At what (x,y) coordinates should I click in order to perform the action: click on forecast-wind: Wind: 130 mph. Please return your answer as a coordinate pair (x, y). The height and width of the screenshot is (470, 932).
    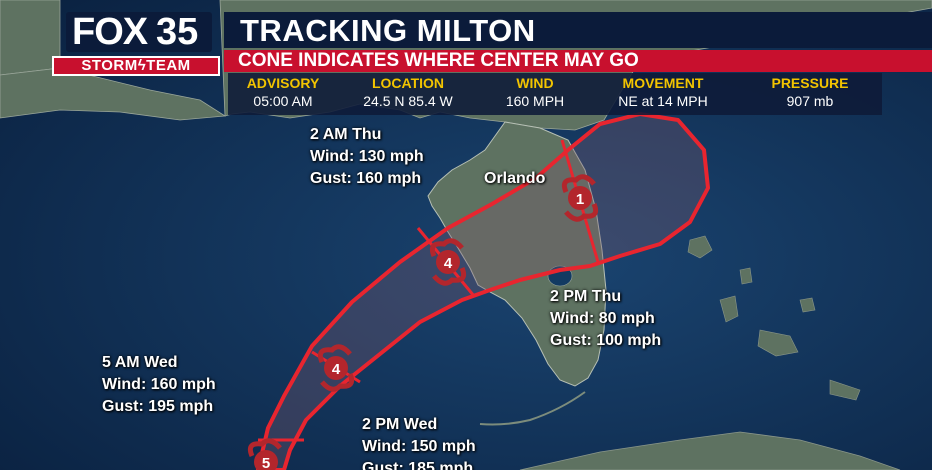
    Looking at the image, I should click on (367, 156).